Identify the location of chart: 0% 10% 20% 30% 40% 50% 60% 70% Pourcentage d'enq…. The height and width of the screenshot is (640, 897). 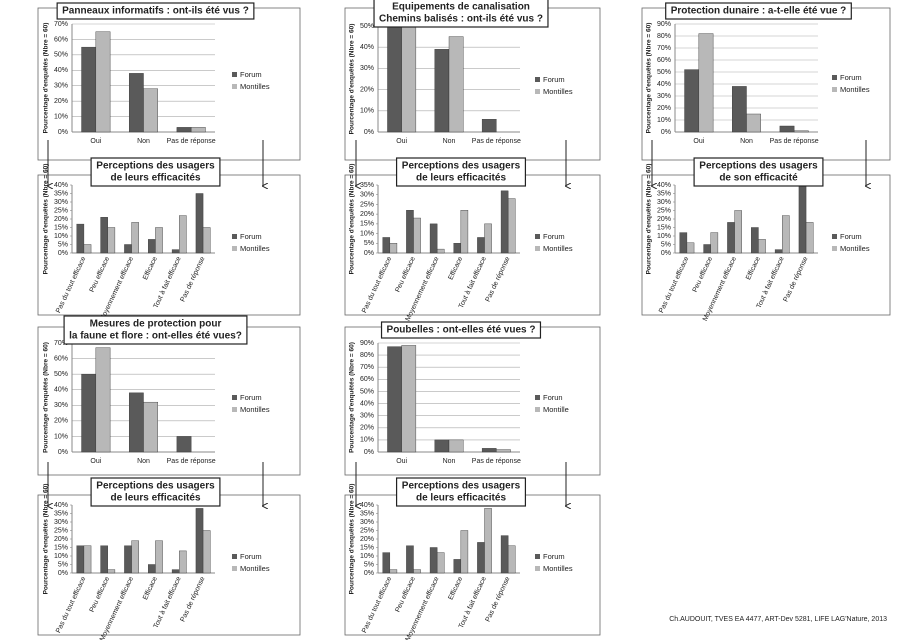
(156, 73).